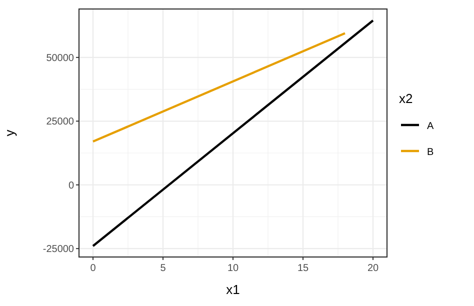  What do you see at coordinates (233, 289) in the screenshot?
I see `x-axis-title: x1` at bounding box center [233, 289].